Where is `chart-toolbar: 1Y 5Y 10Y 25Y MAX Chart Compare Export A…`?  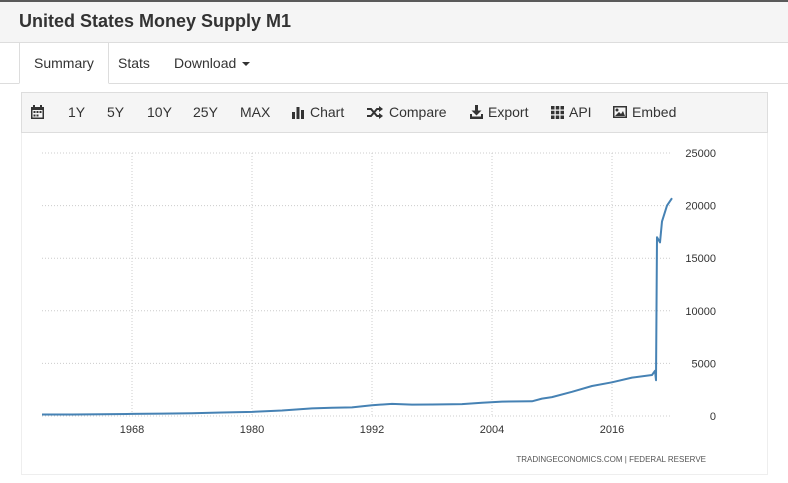
chart-toolbar: 1Y 5Y 10Y 25Y MAX Chart Compare Export A… is located at coordinates (394, 112).